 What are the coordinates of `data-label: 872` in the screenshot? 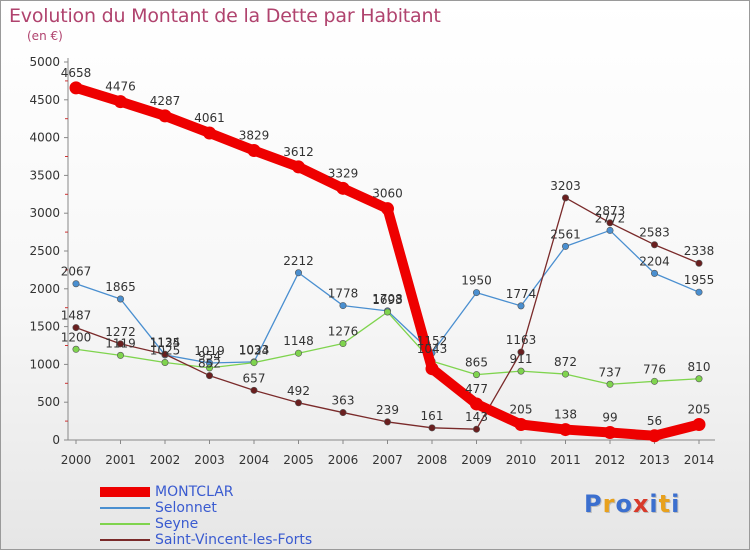 It's located at (565, 362).